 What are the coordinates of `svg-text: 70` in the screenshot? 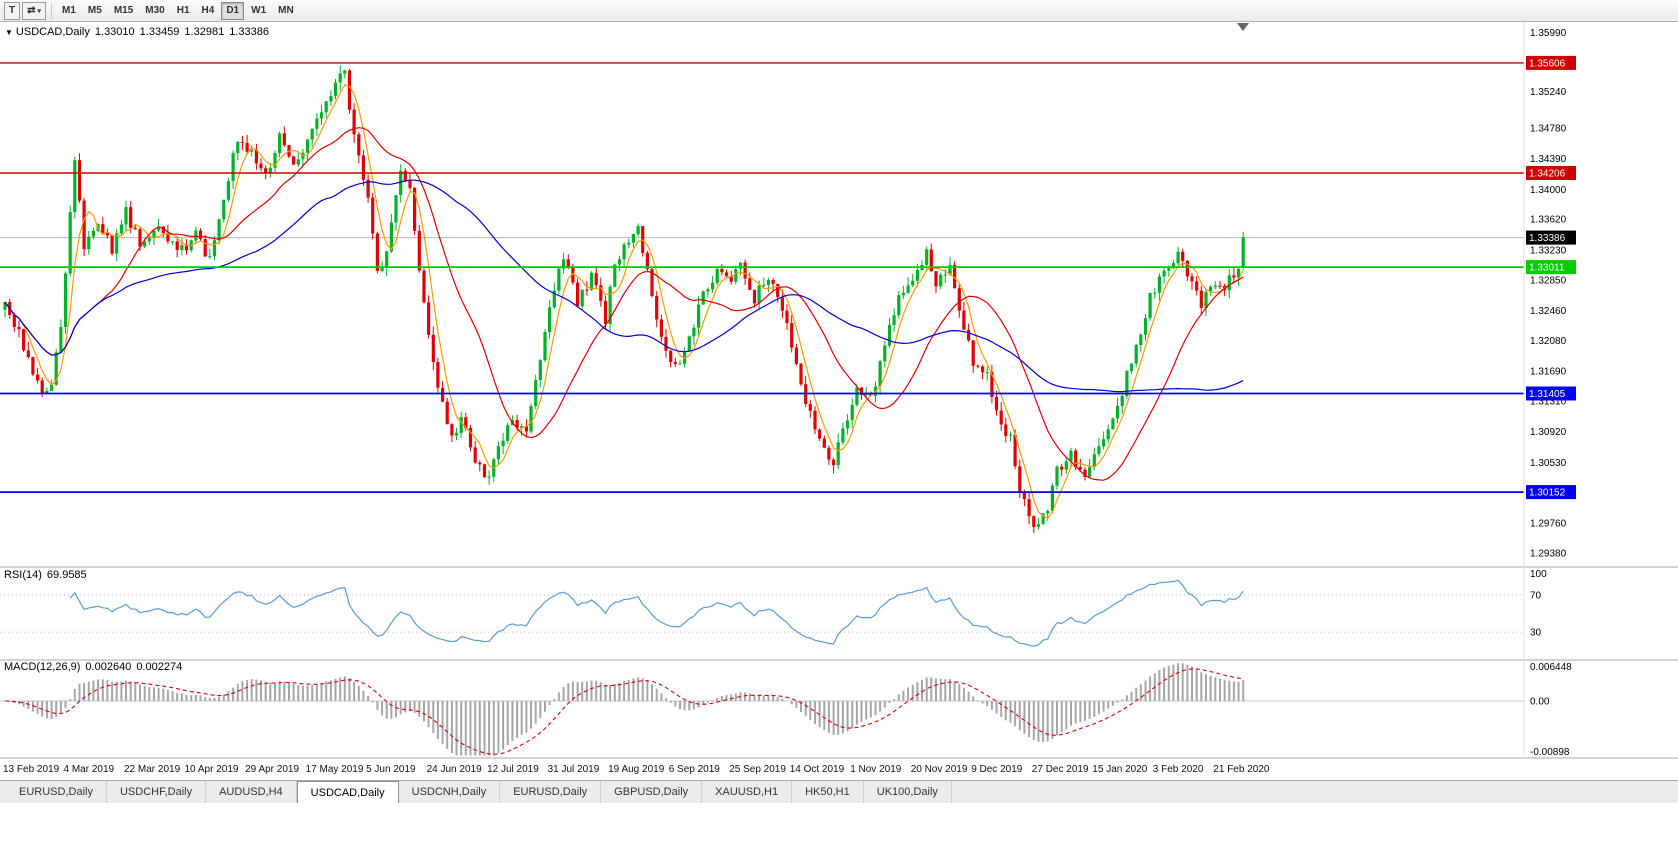 It's located at (1536, 595).